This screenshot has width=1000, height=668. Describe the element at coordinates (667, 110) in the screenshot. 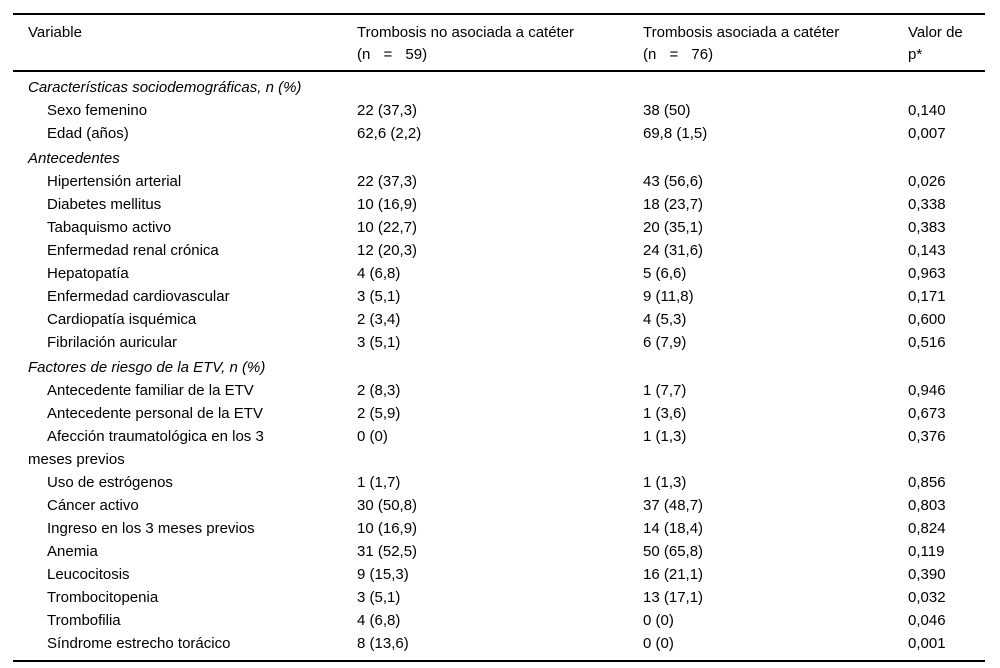

I see `cateter-cell: 38 (50)` at that location.